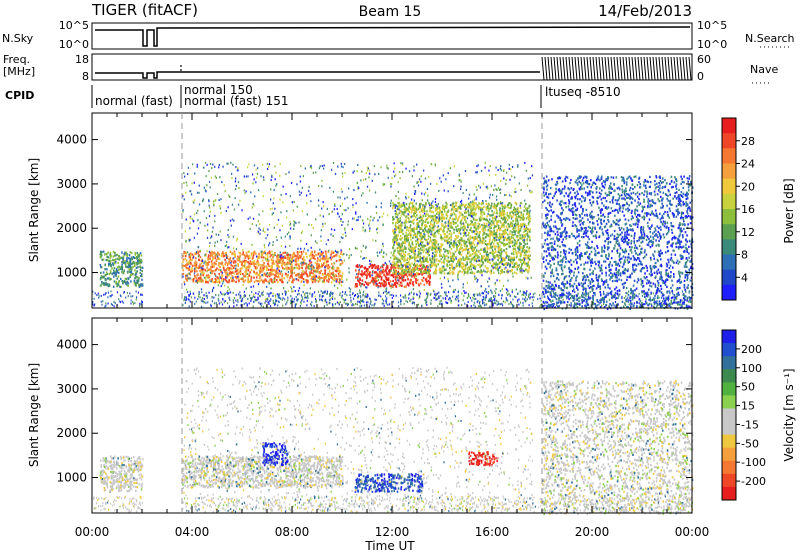  I want to click on nave-dotted-trace, so click(181, 68).